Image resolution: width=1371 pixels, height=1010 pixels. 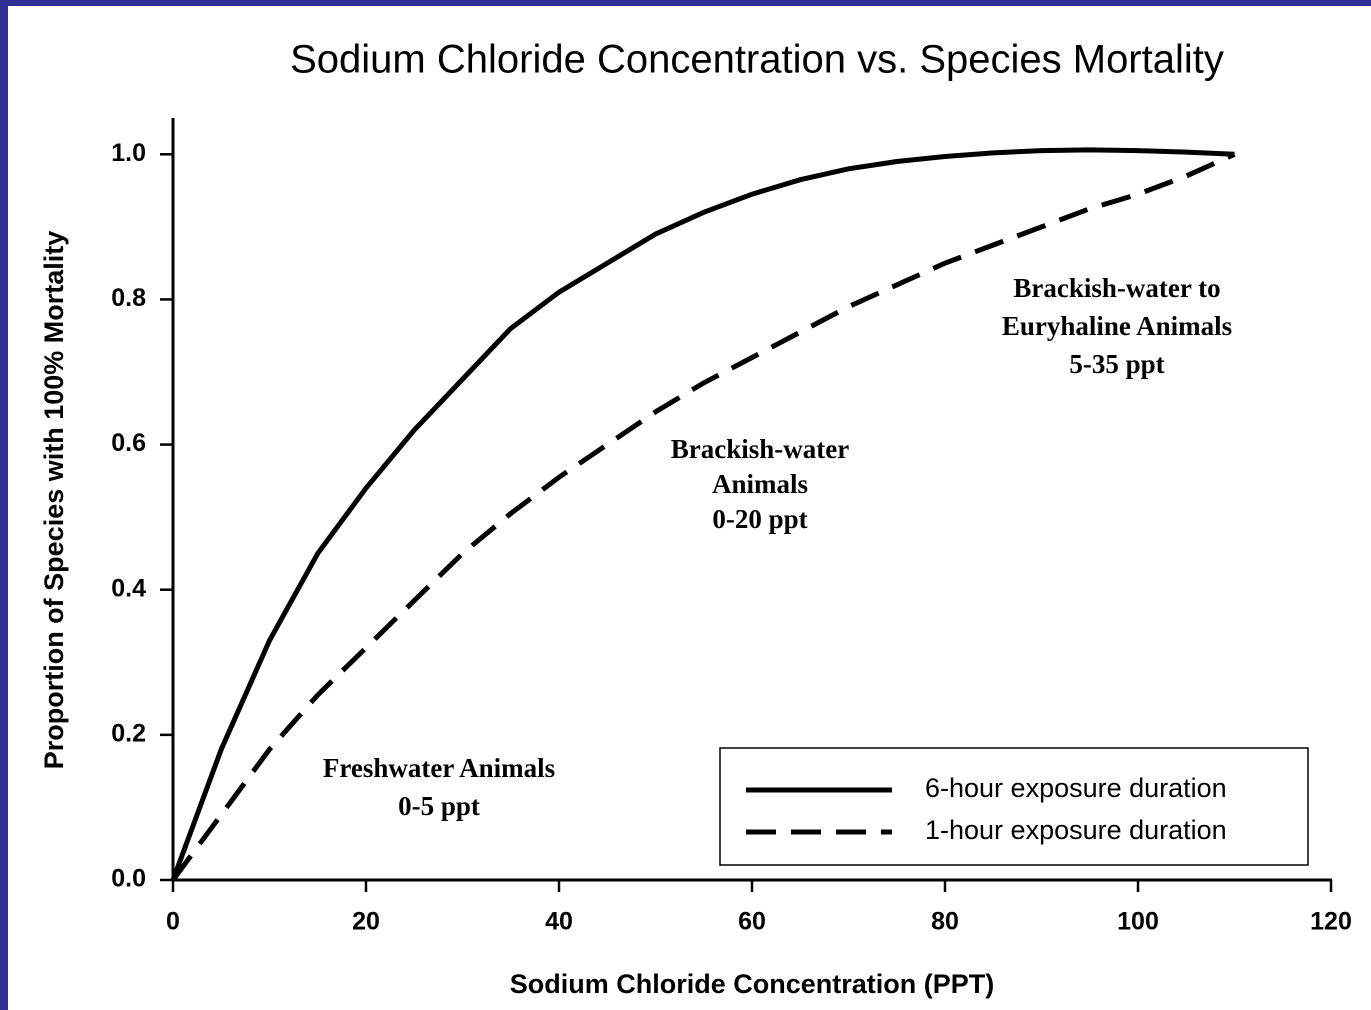 What do you see at coordinates (945, 922) in the screenshot?
I see `x-tick-label: 80` at bounding box center [945, 922].